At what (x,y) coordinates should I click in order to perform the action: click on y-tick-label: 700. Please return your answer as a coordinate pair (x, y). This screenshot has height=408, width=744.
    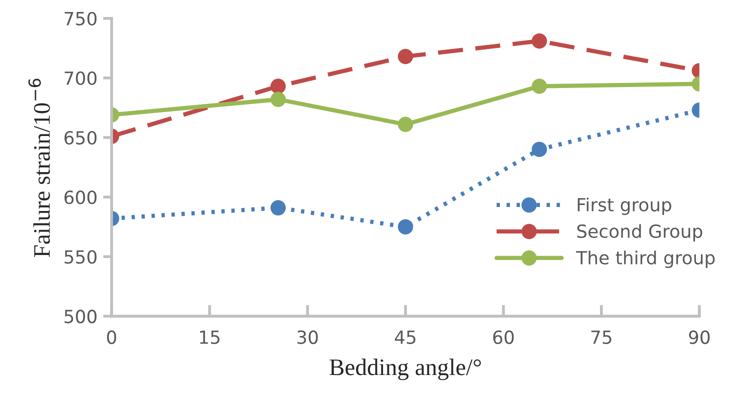
    Looking at the image, I should click on (80, 78).